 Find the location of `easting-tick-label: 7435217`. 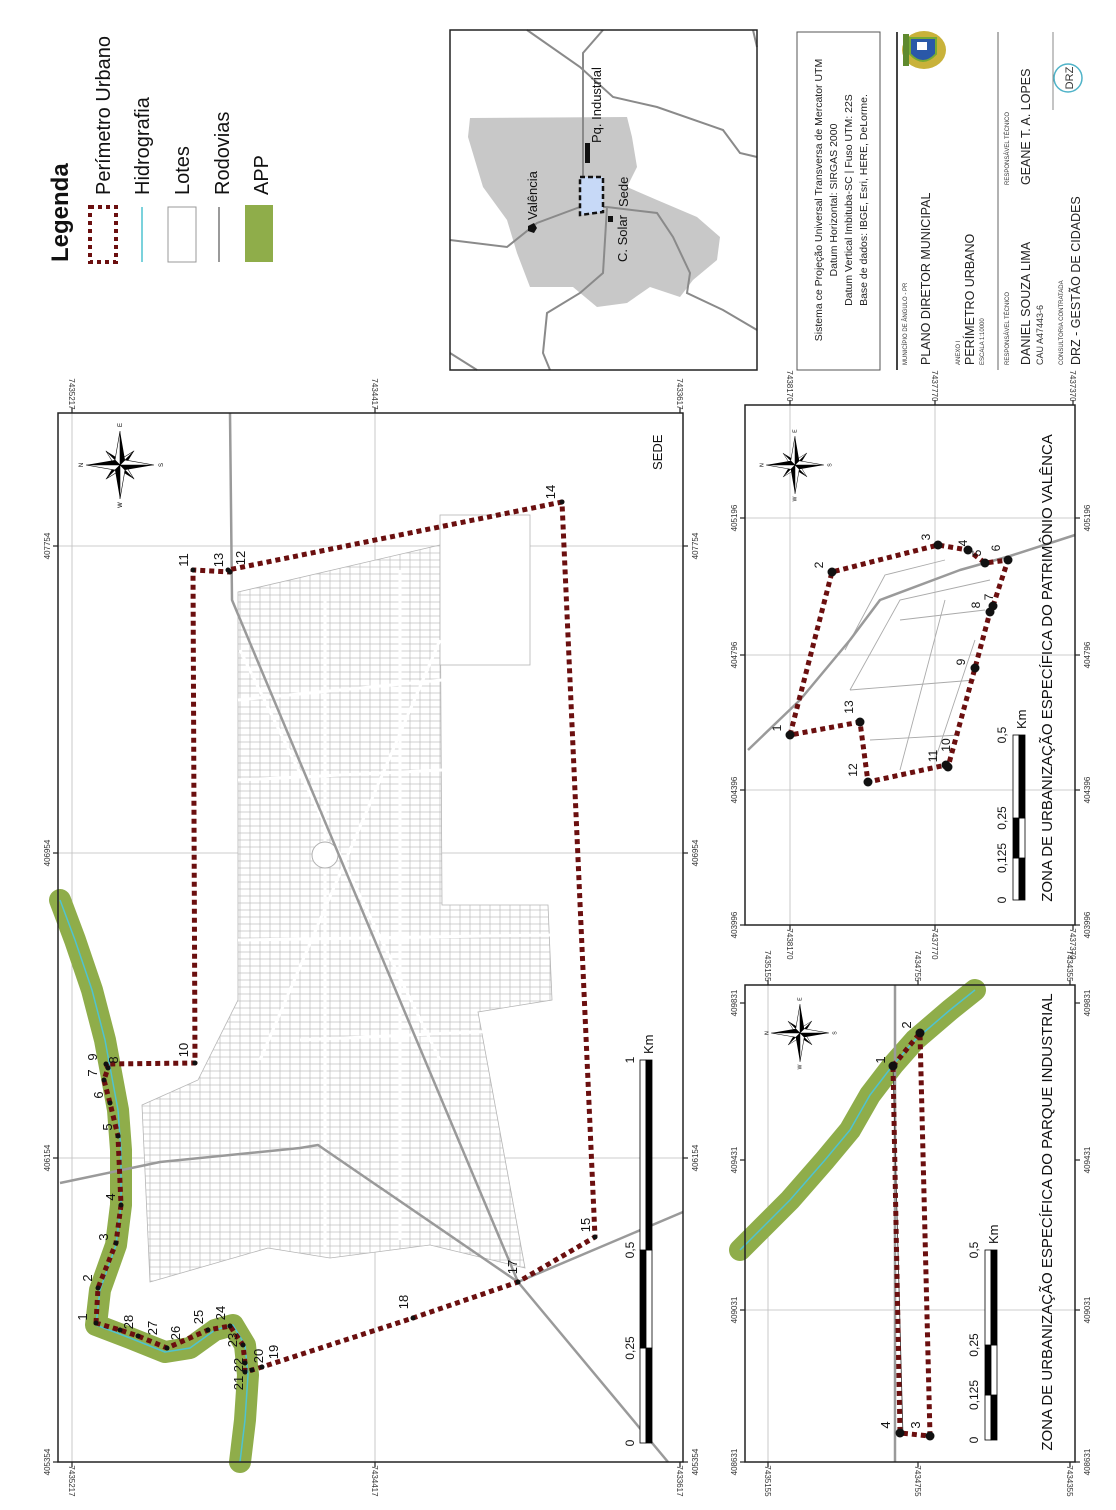

easting-tick-label: 7435217 is located at coordinates (71, 1481).